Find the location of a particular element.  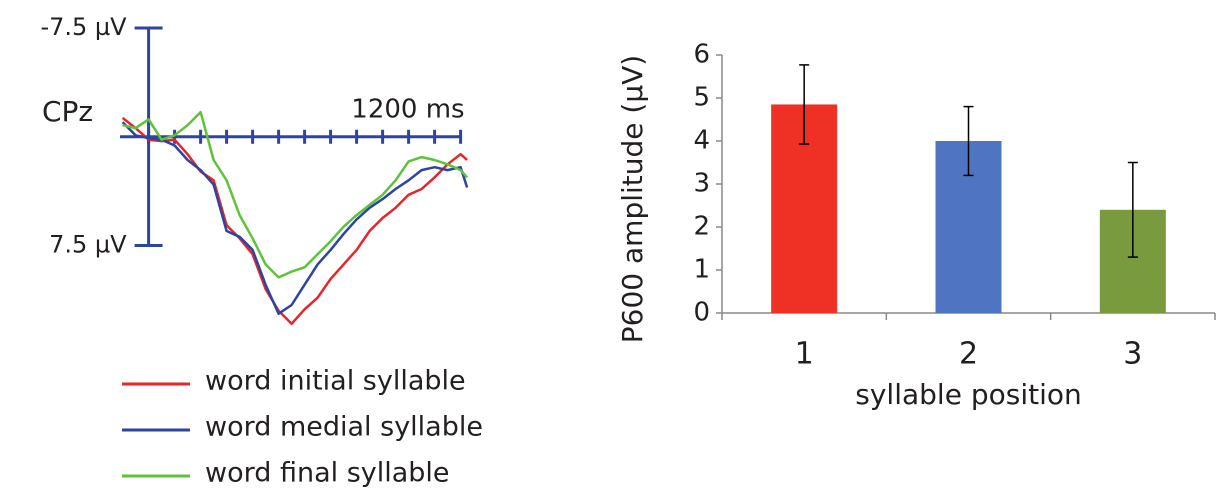

legend-label: word final syllable is located at coordinates (327, 473).